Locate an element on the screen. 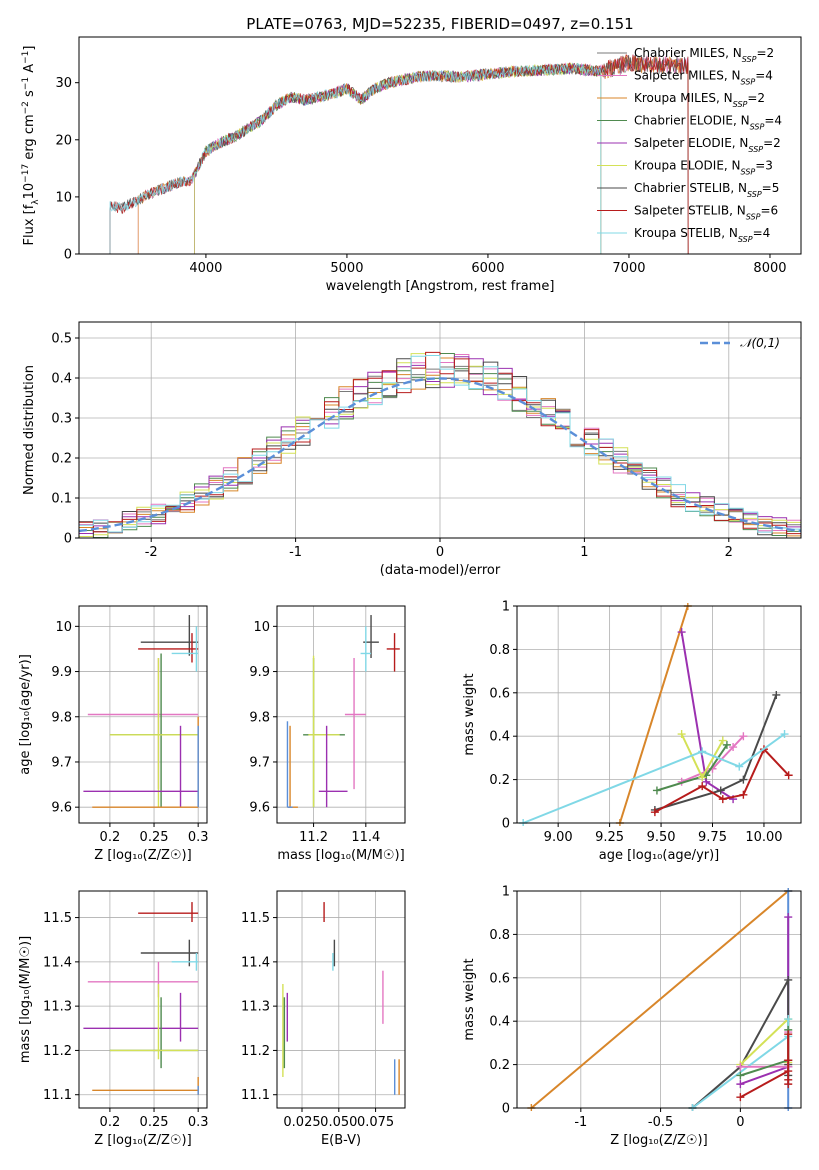  x-tick-label: 0.050 is located at coordinates (338, 1122).